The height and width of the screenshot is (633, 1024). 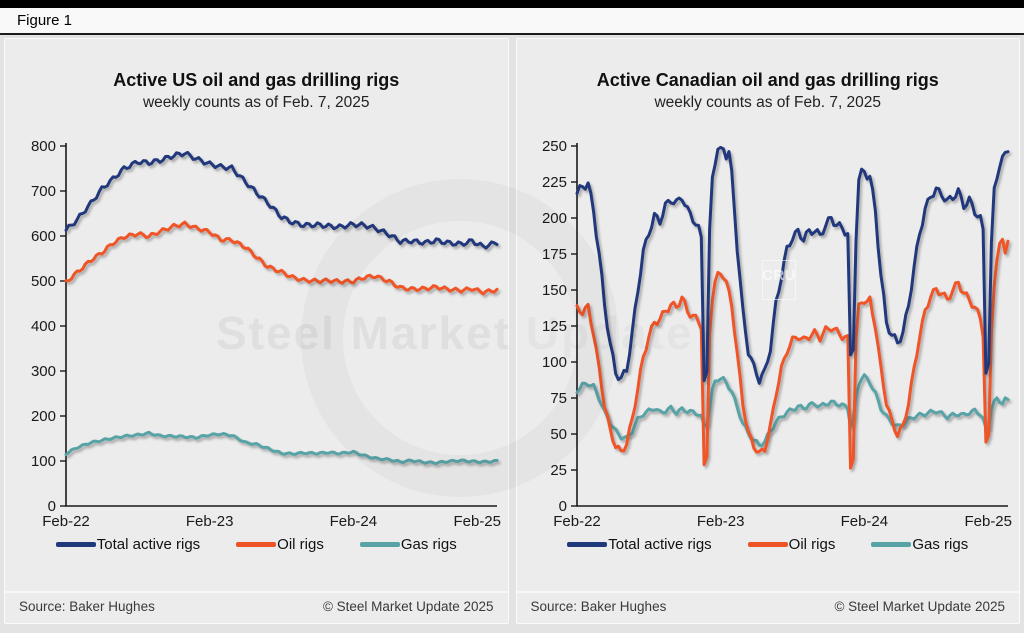 What do you see at coordinates (45, 20) in the screenshot?
I see `figure-label: Figure 1` at bounding box center [45, 20].